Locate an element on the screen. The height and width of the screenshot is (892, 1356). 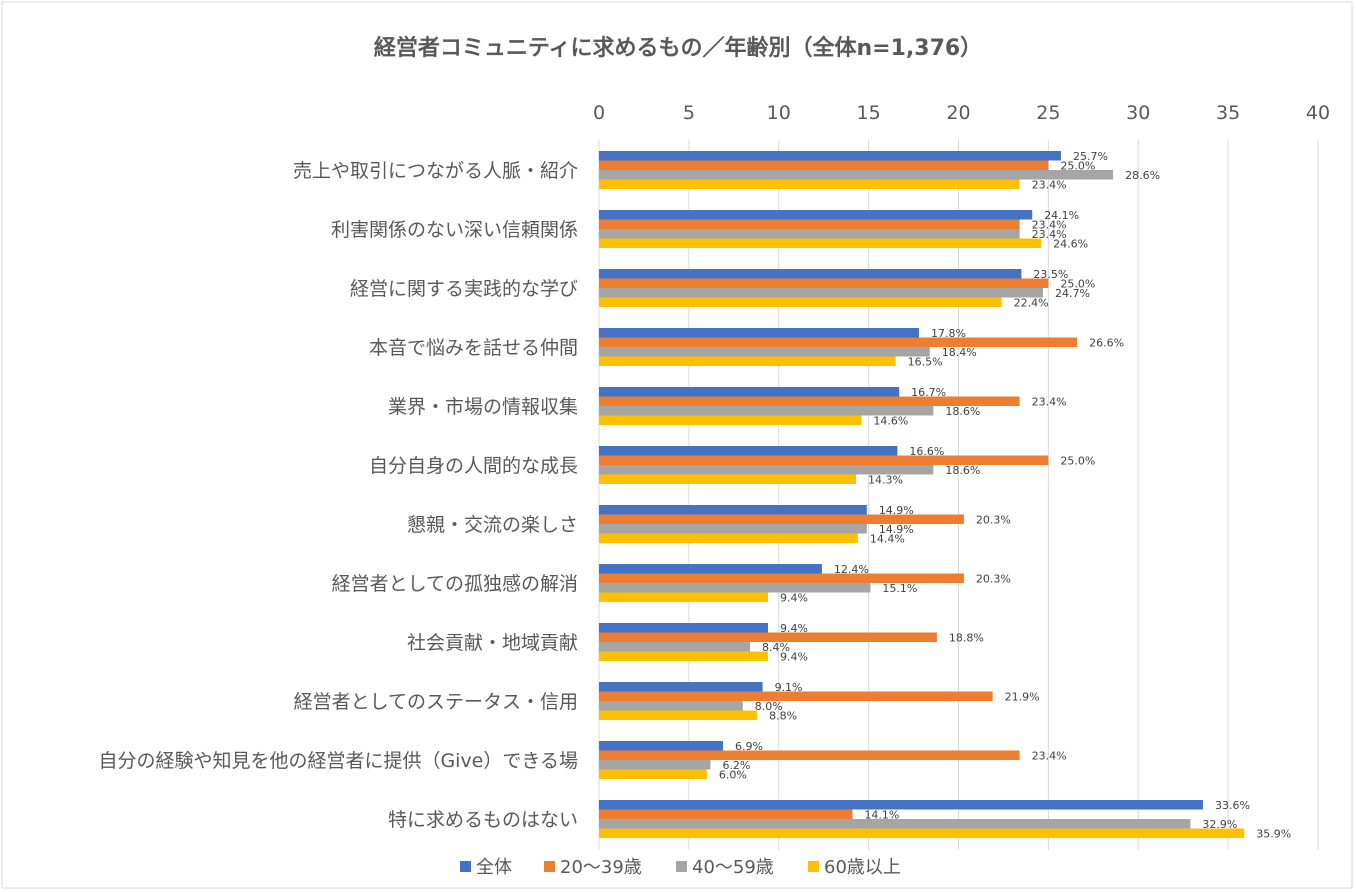
data-label: 15.1% is located at coordinates (899, 588).